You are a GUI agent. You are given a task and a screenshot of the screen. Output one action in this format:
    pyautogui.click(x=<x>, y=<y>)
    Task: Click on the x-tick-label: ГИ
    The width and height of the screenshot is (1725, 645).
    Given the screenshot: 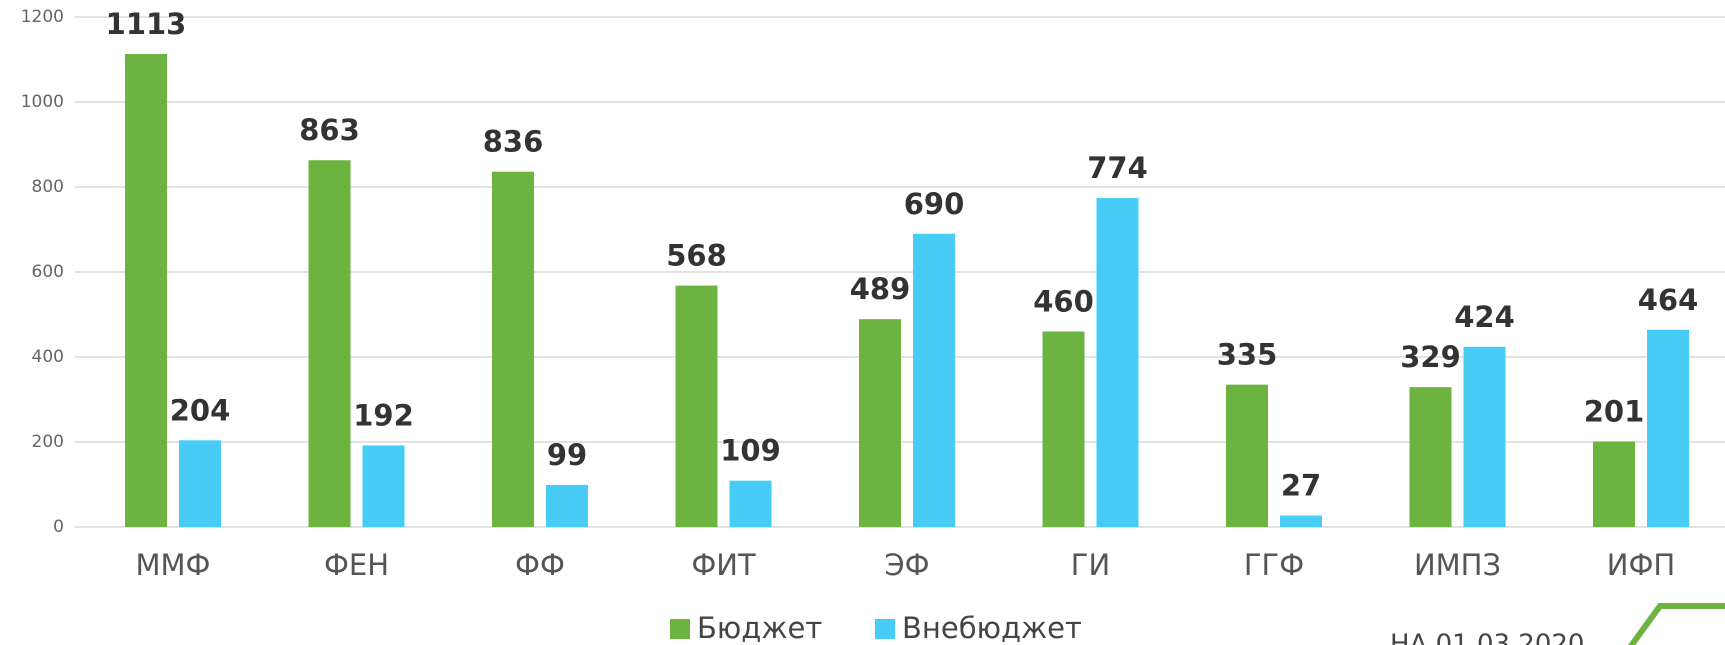 What is the action you would take?
    pyautogui.click(x=1090, y=565)
    